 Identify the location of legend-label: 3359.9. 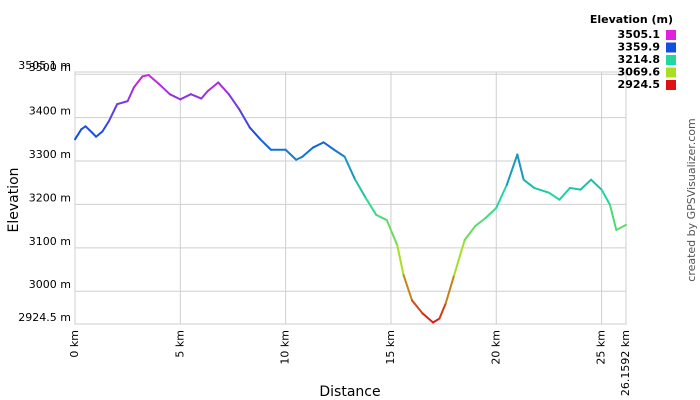
(639, 47).